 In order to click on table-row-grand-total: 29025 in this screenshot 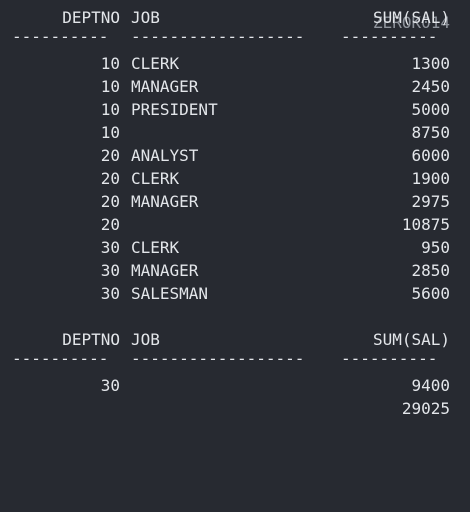, I will do `click(235, 408)`.